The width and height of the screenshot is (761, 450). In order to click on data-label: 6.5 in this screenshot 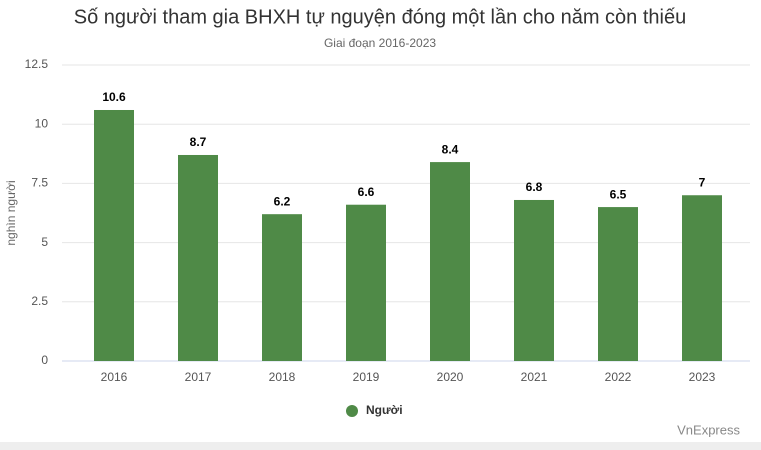, I will do `click(618, 194)`.